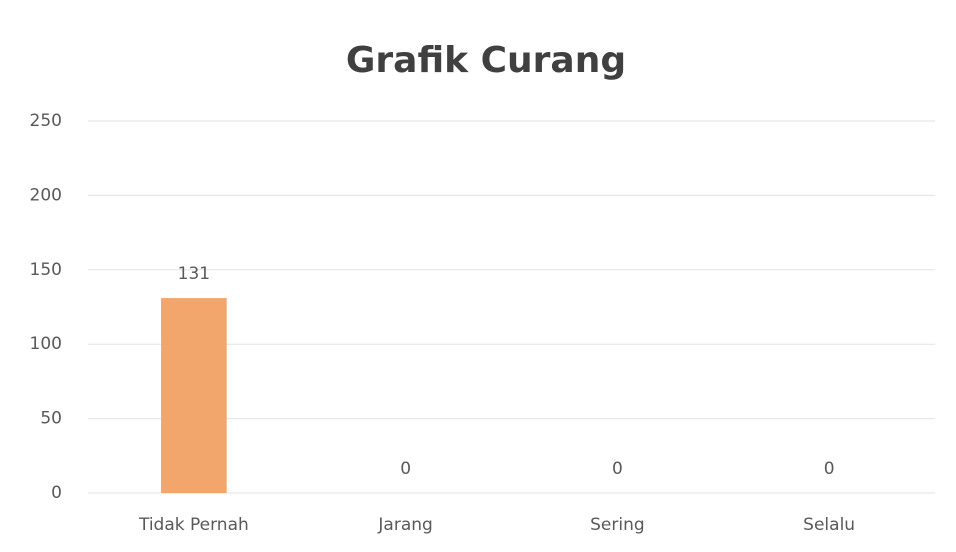 This screenshot has height=552, width=956. Describe the element at coordinates (46, 121) in the screenshot. I see `y-tick-label: 250` at that location.